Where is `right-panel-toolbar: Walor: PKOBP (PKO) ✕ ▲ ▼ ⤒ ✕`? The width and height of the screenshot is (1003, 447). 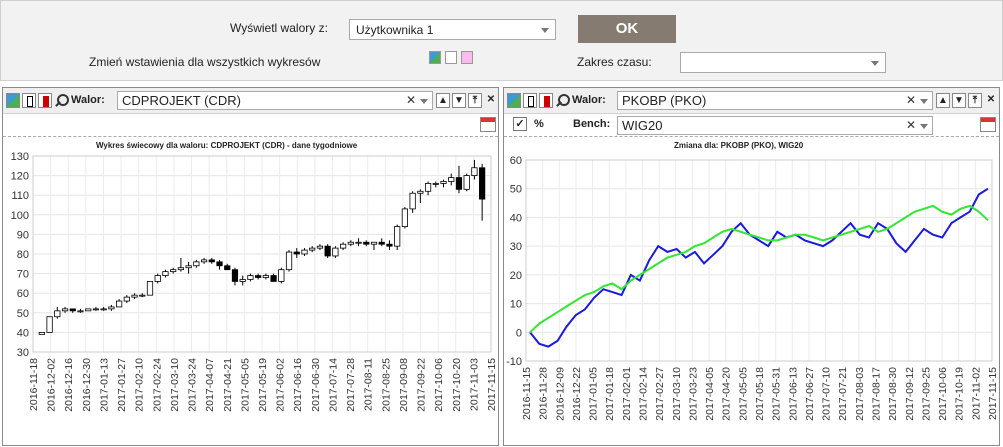 right-panel-toolbar: Walor: PKOBP (PKO) ✕ ▲ ▼ ⤒ ✕ is located at coordinates (751, 101).